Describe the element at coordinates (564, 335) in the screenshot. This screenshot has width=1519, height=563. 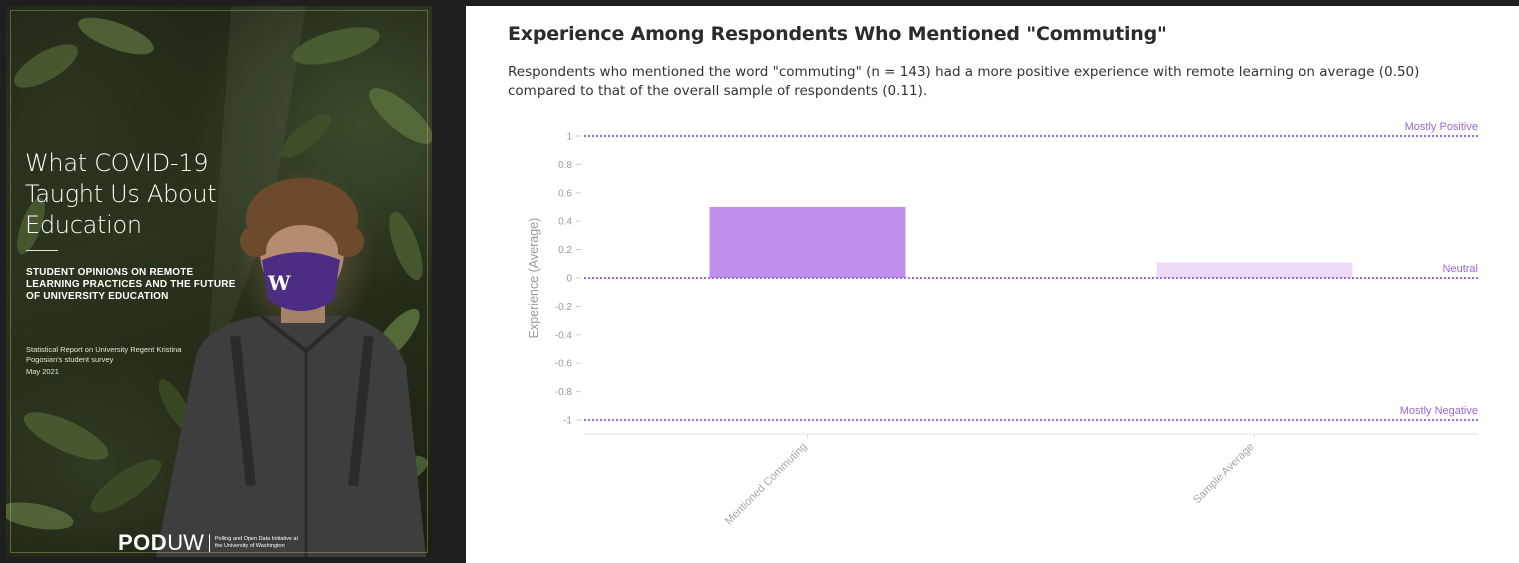
I see `y-tick-label: -0.4` at that location.